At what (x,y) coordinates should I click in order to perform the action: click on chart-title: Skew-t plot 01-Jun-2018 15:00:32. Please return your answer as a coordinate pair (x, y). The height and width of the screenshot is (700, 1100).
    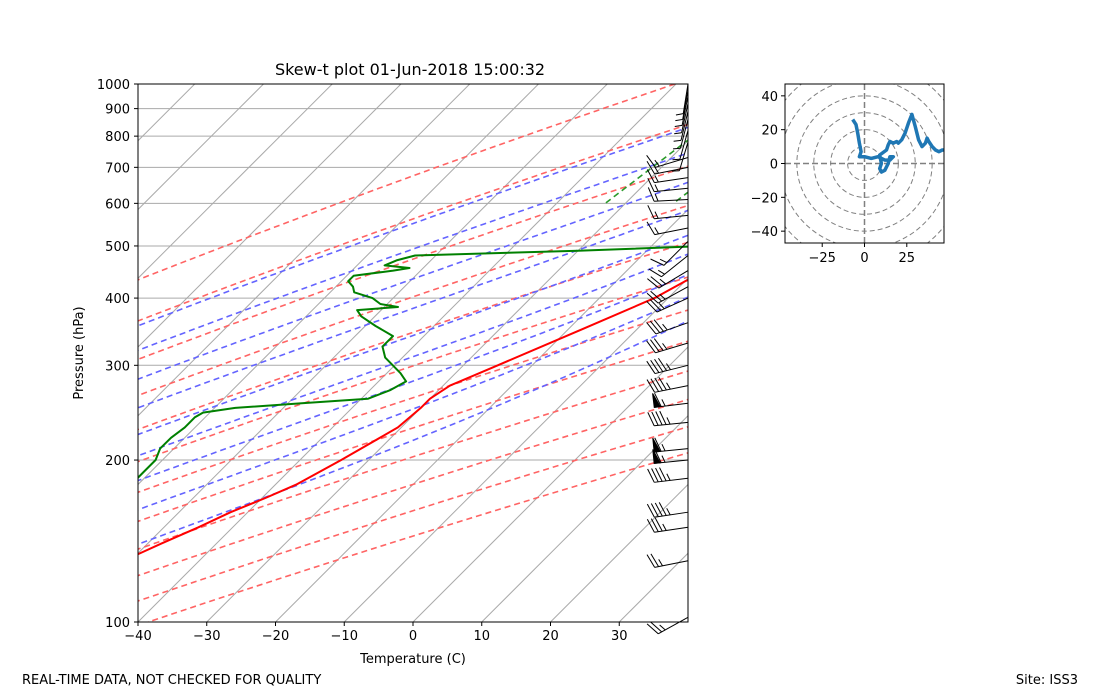
    Looking at the image, I should click on (410, 69).